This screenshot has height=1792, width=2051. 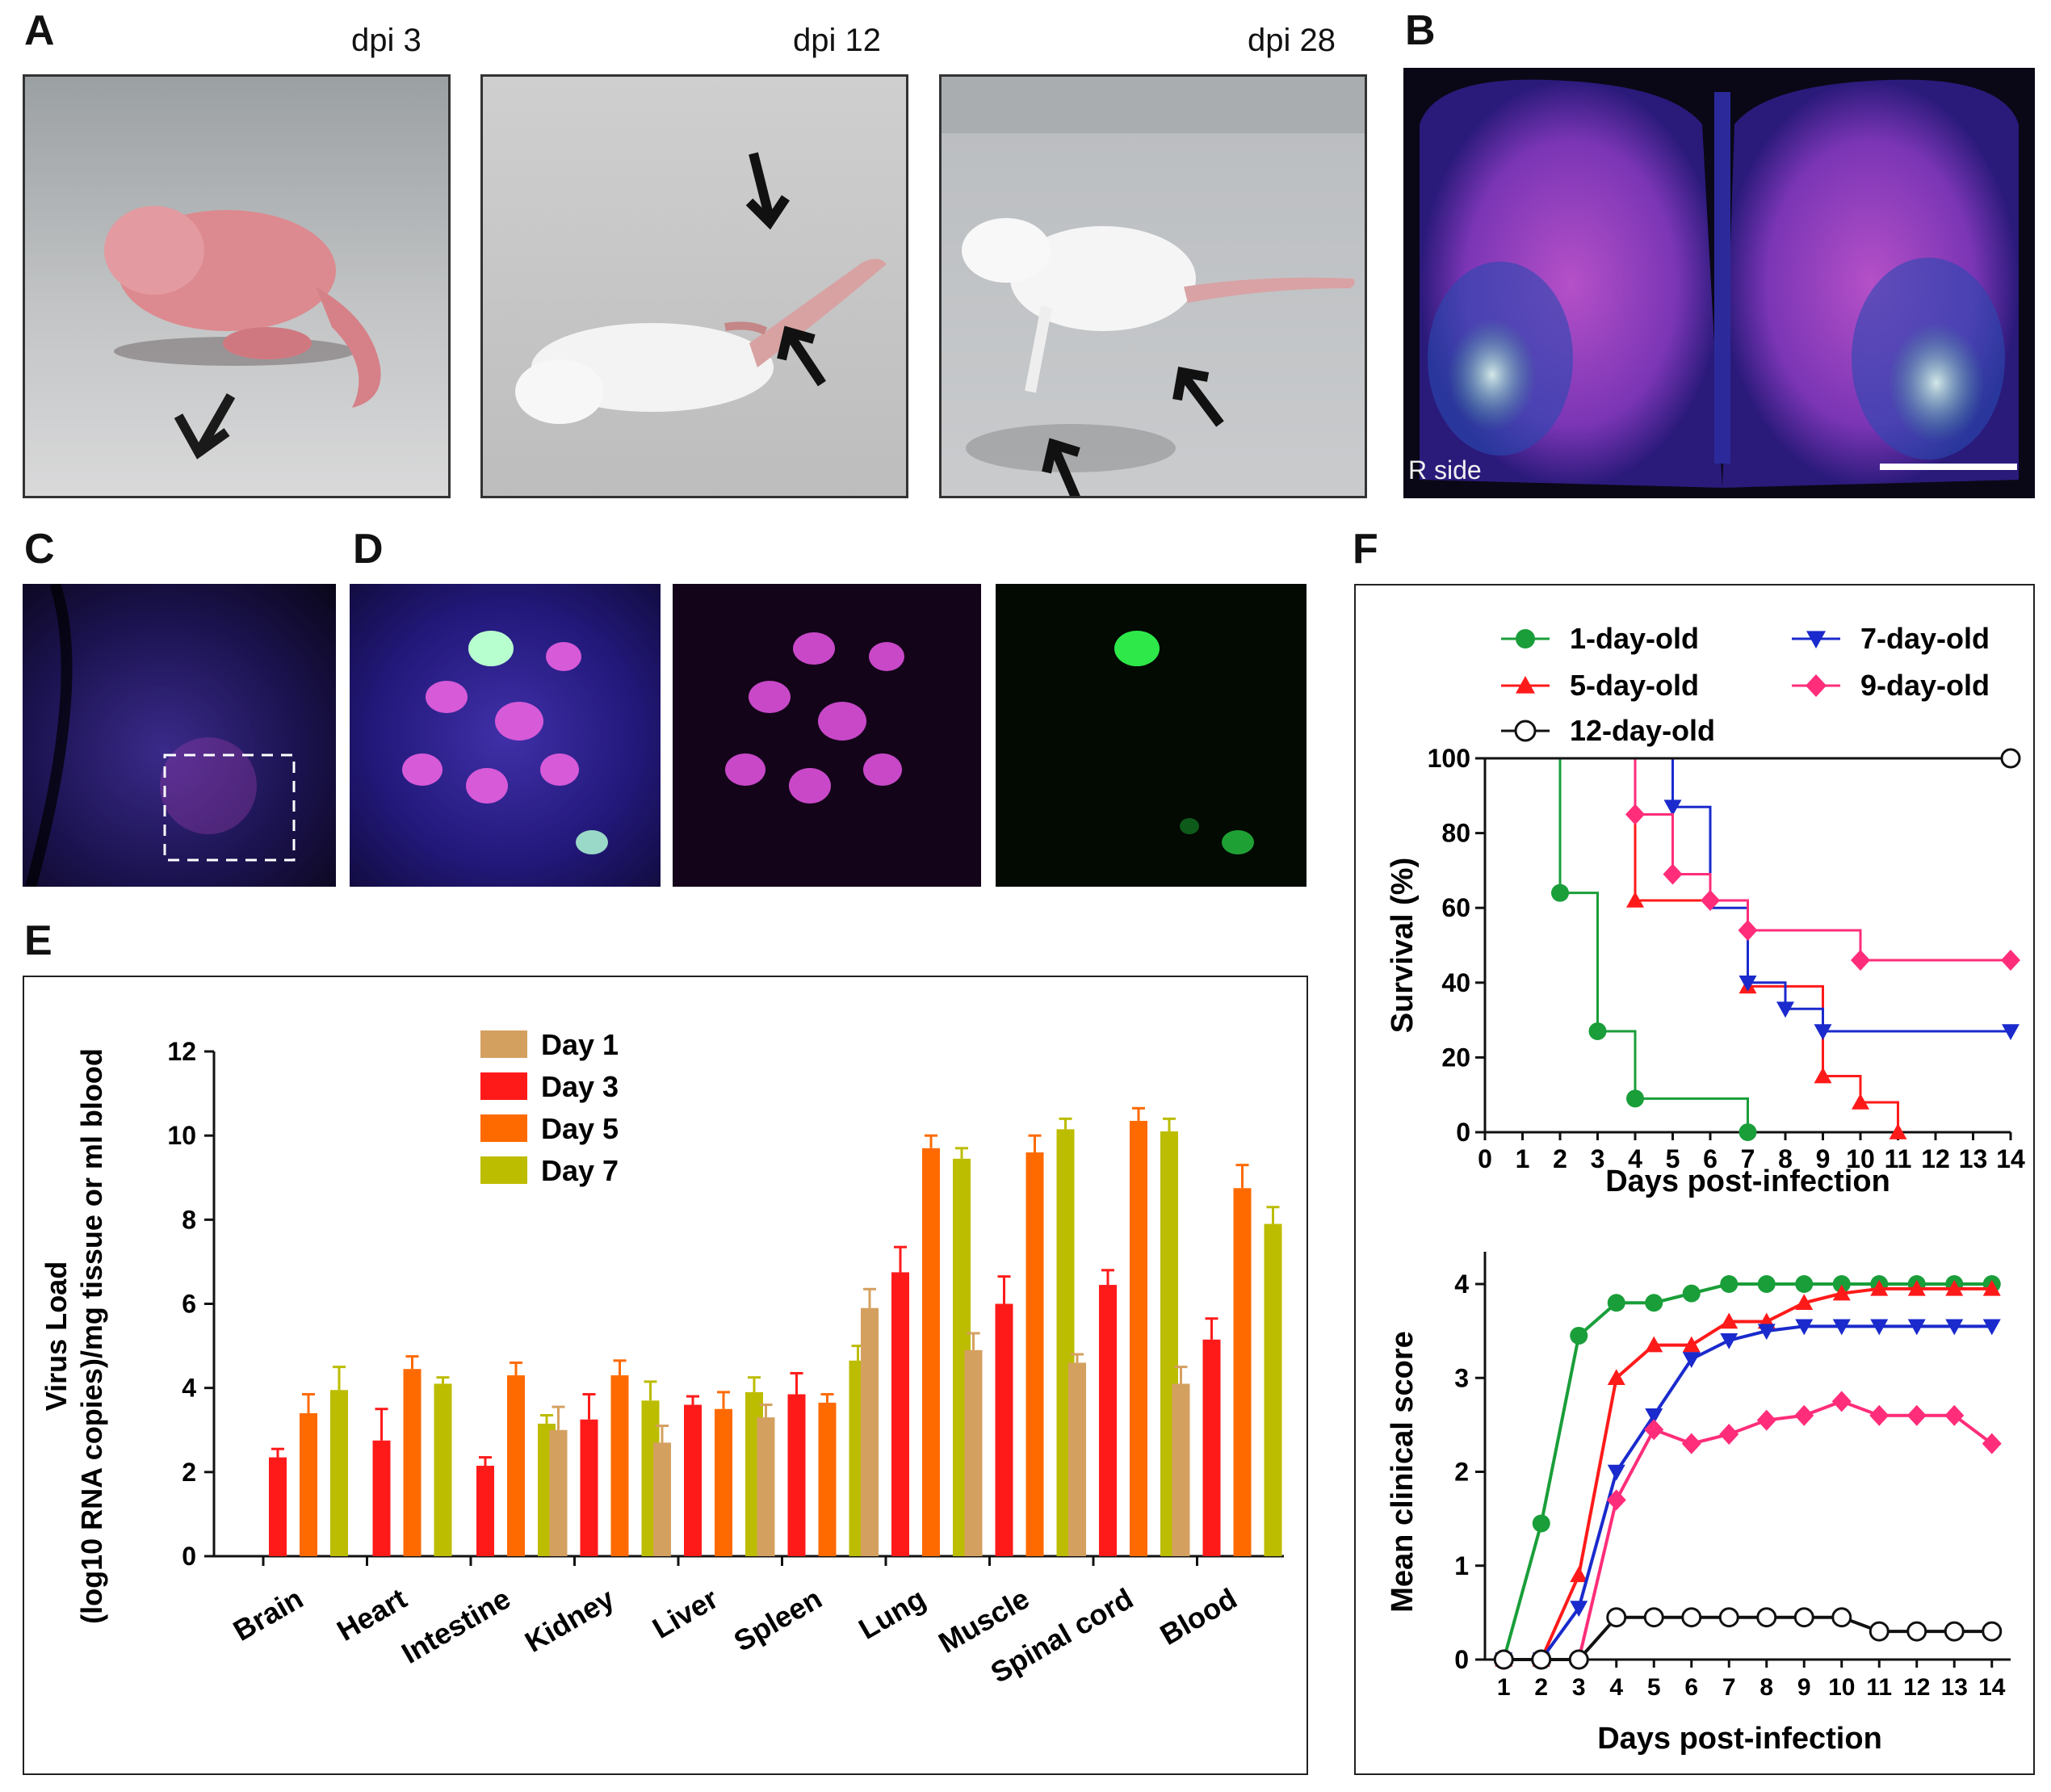 What do you see at coordinates (1860, 1158) in the screenshot?
I see `survival-x-tick-label: 10` at bounding box center [1860, 1158].